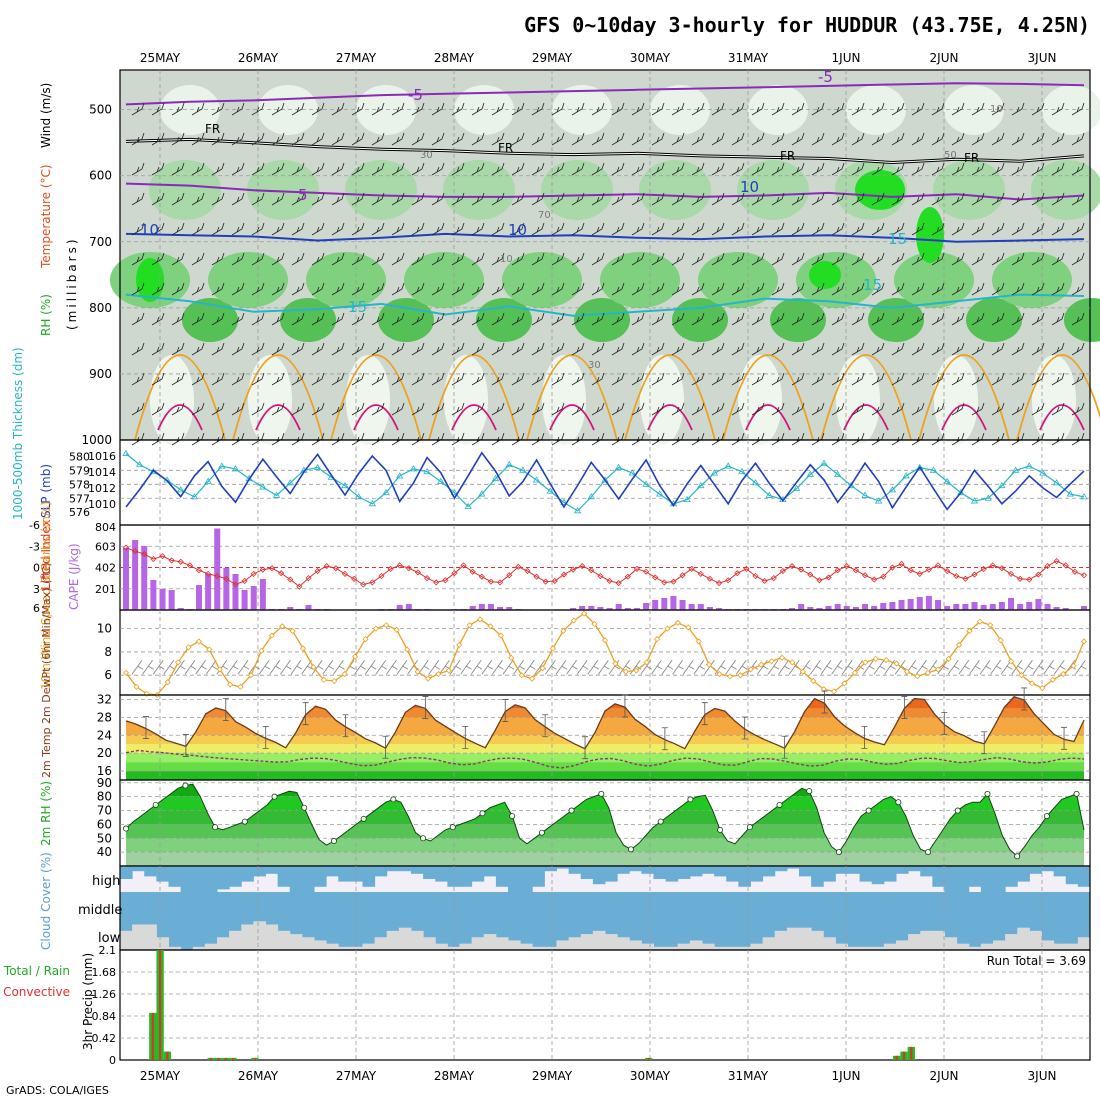 This screenshot has width=1100, height=1100. Describe the element at coordinates (454, 1076) in the screenshot. I see `date-bottom-28MAY: 28MAY` at that location.